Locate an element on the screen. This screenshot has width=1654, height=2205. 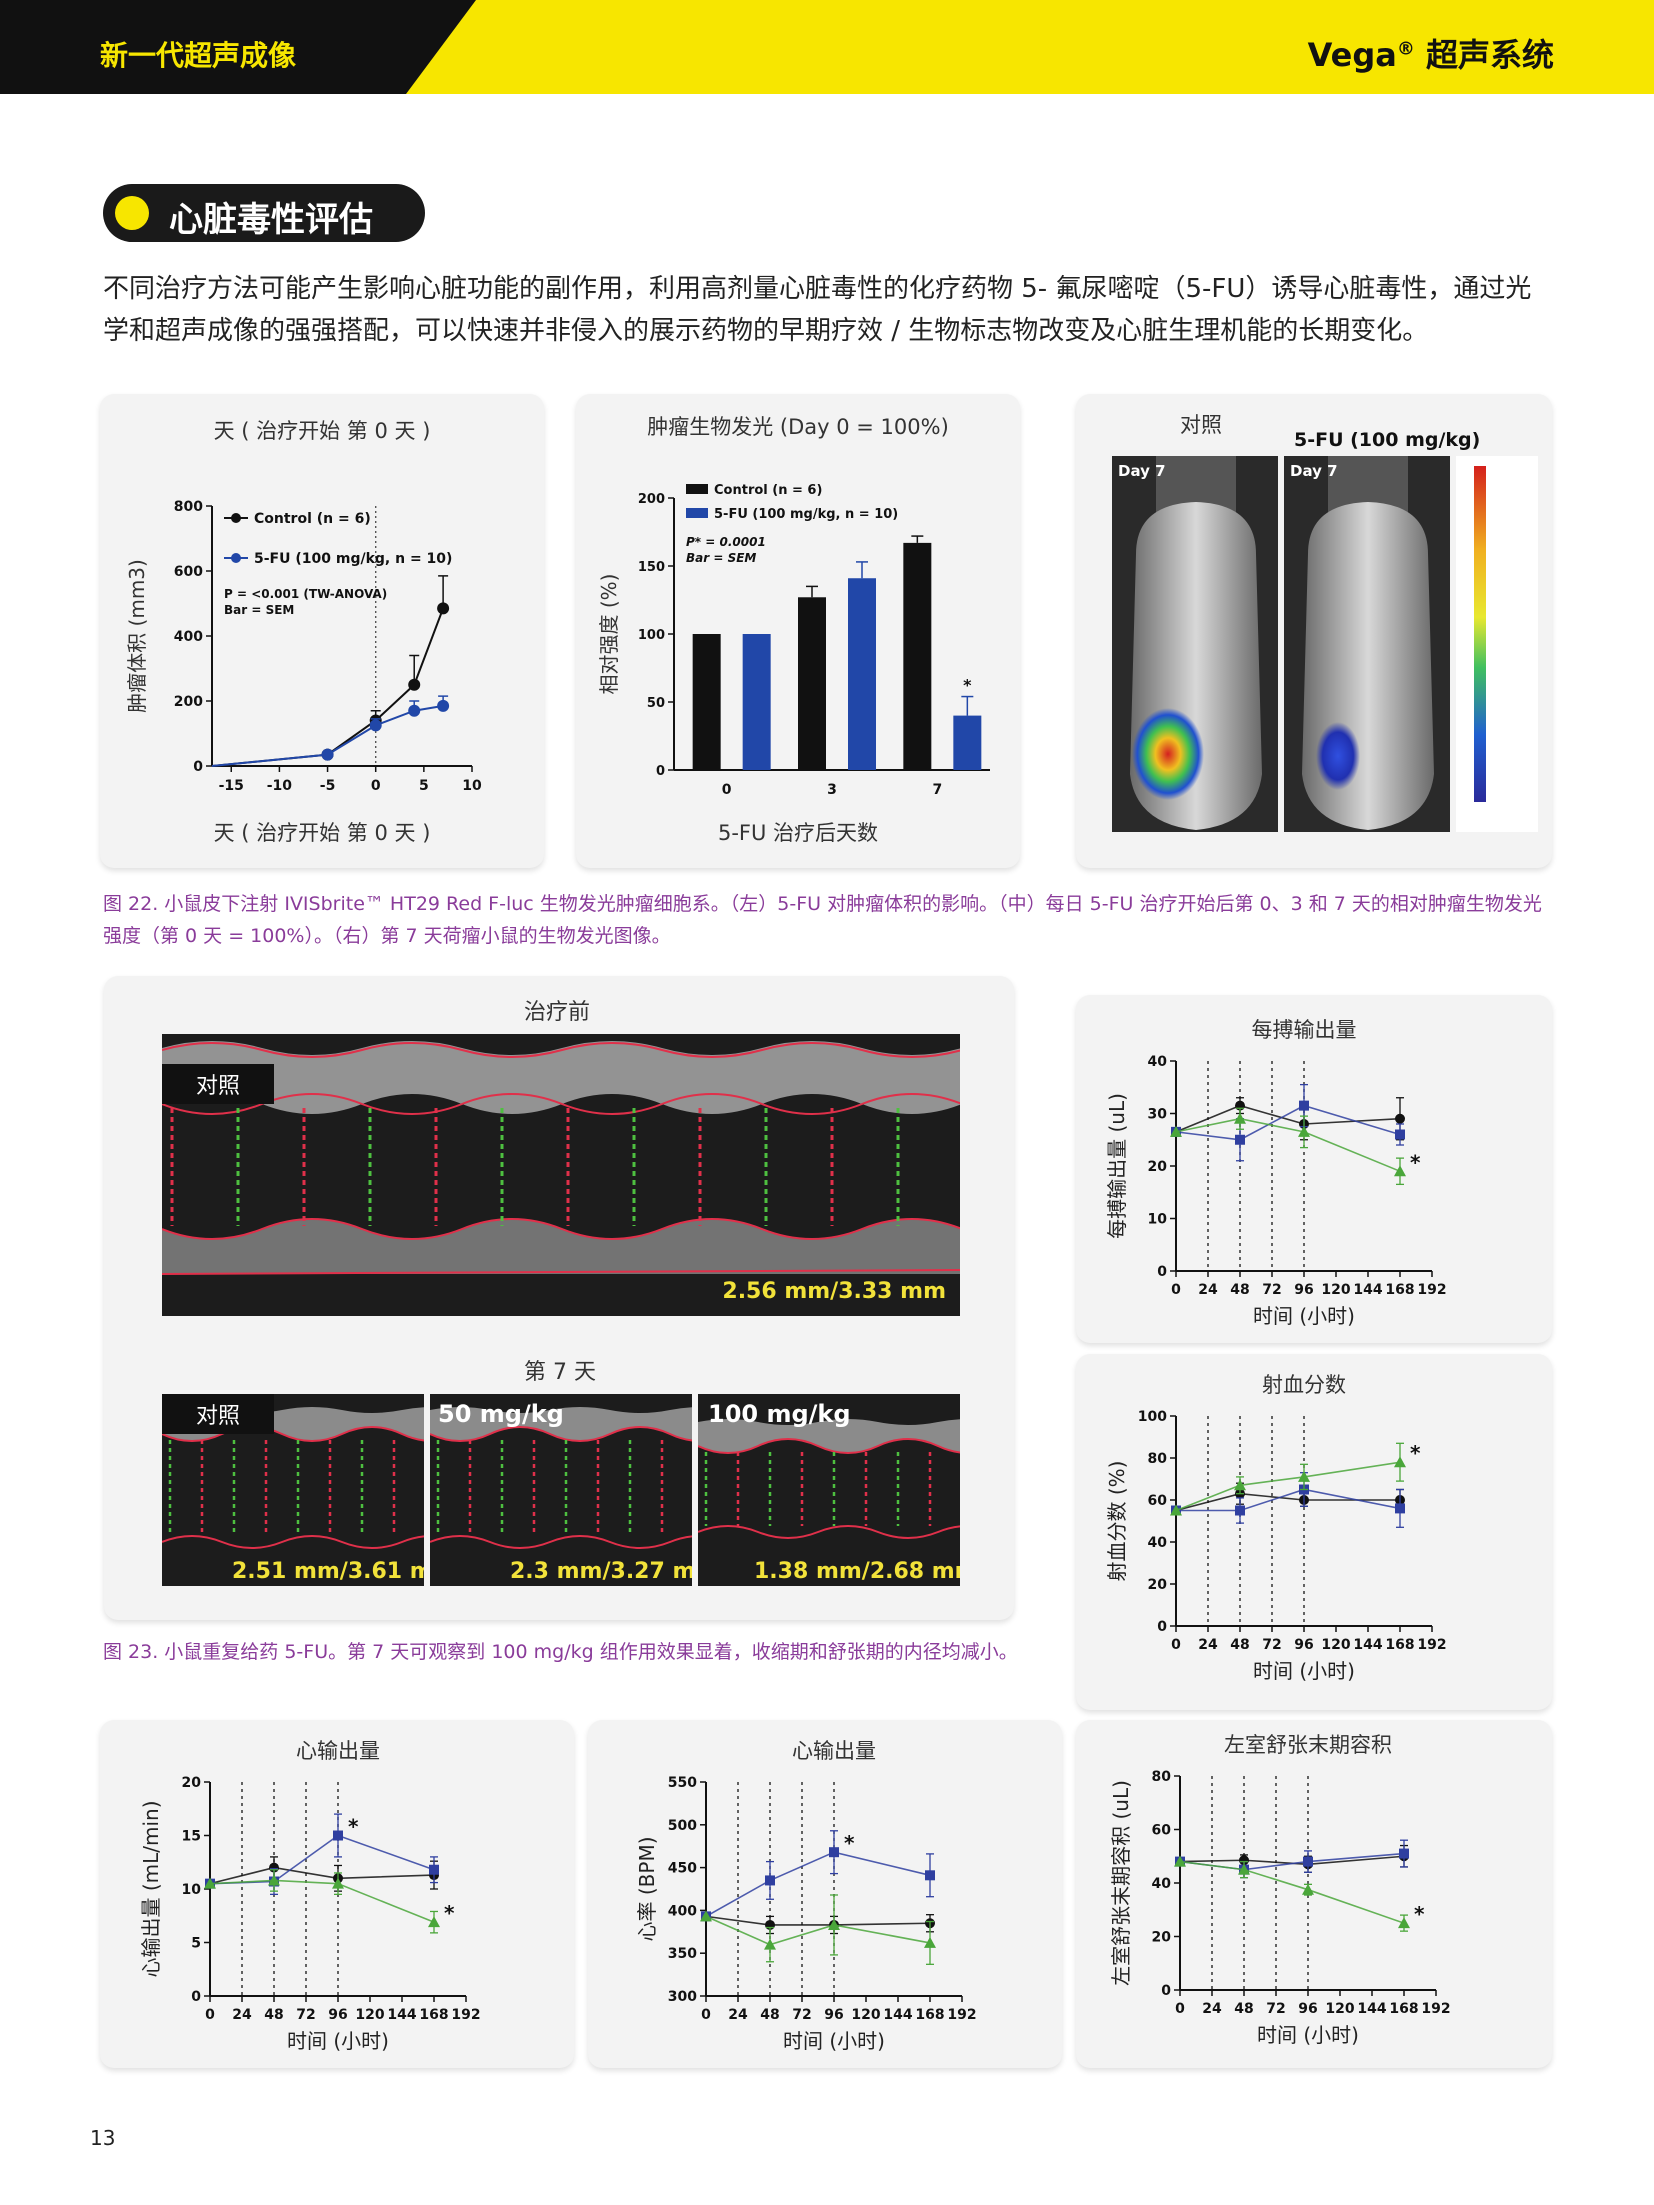
y-tick-label: 600 is located at coordinates (188, 572).